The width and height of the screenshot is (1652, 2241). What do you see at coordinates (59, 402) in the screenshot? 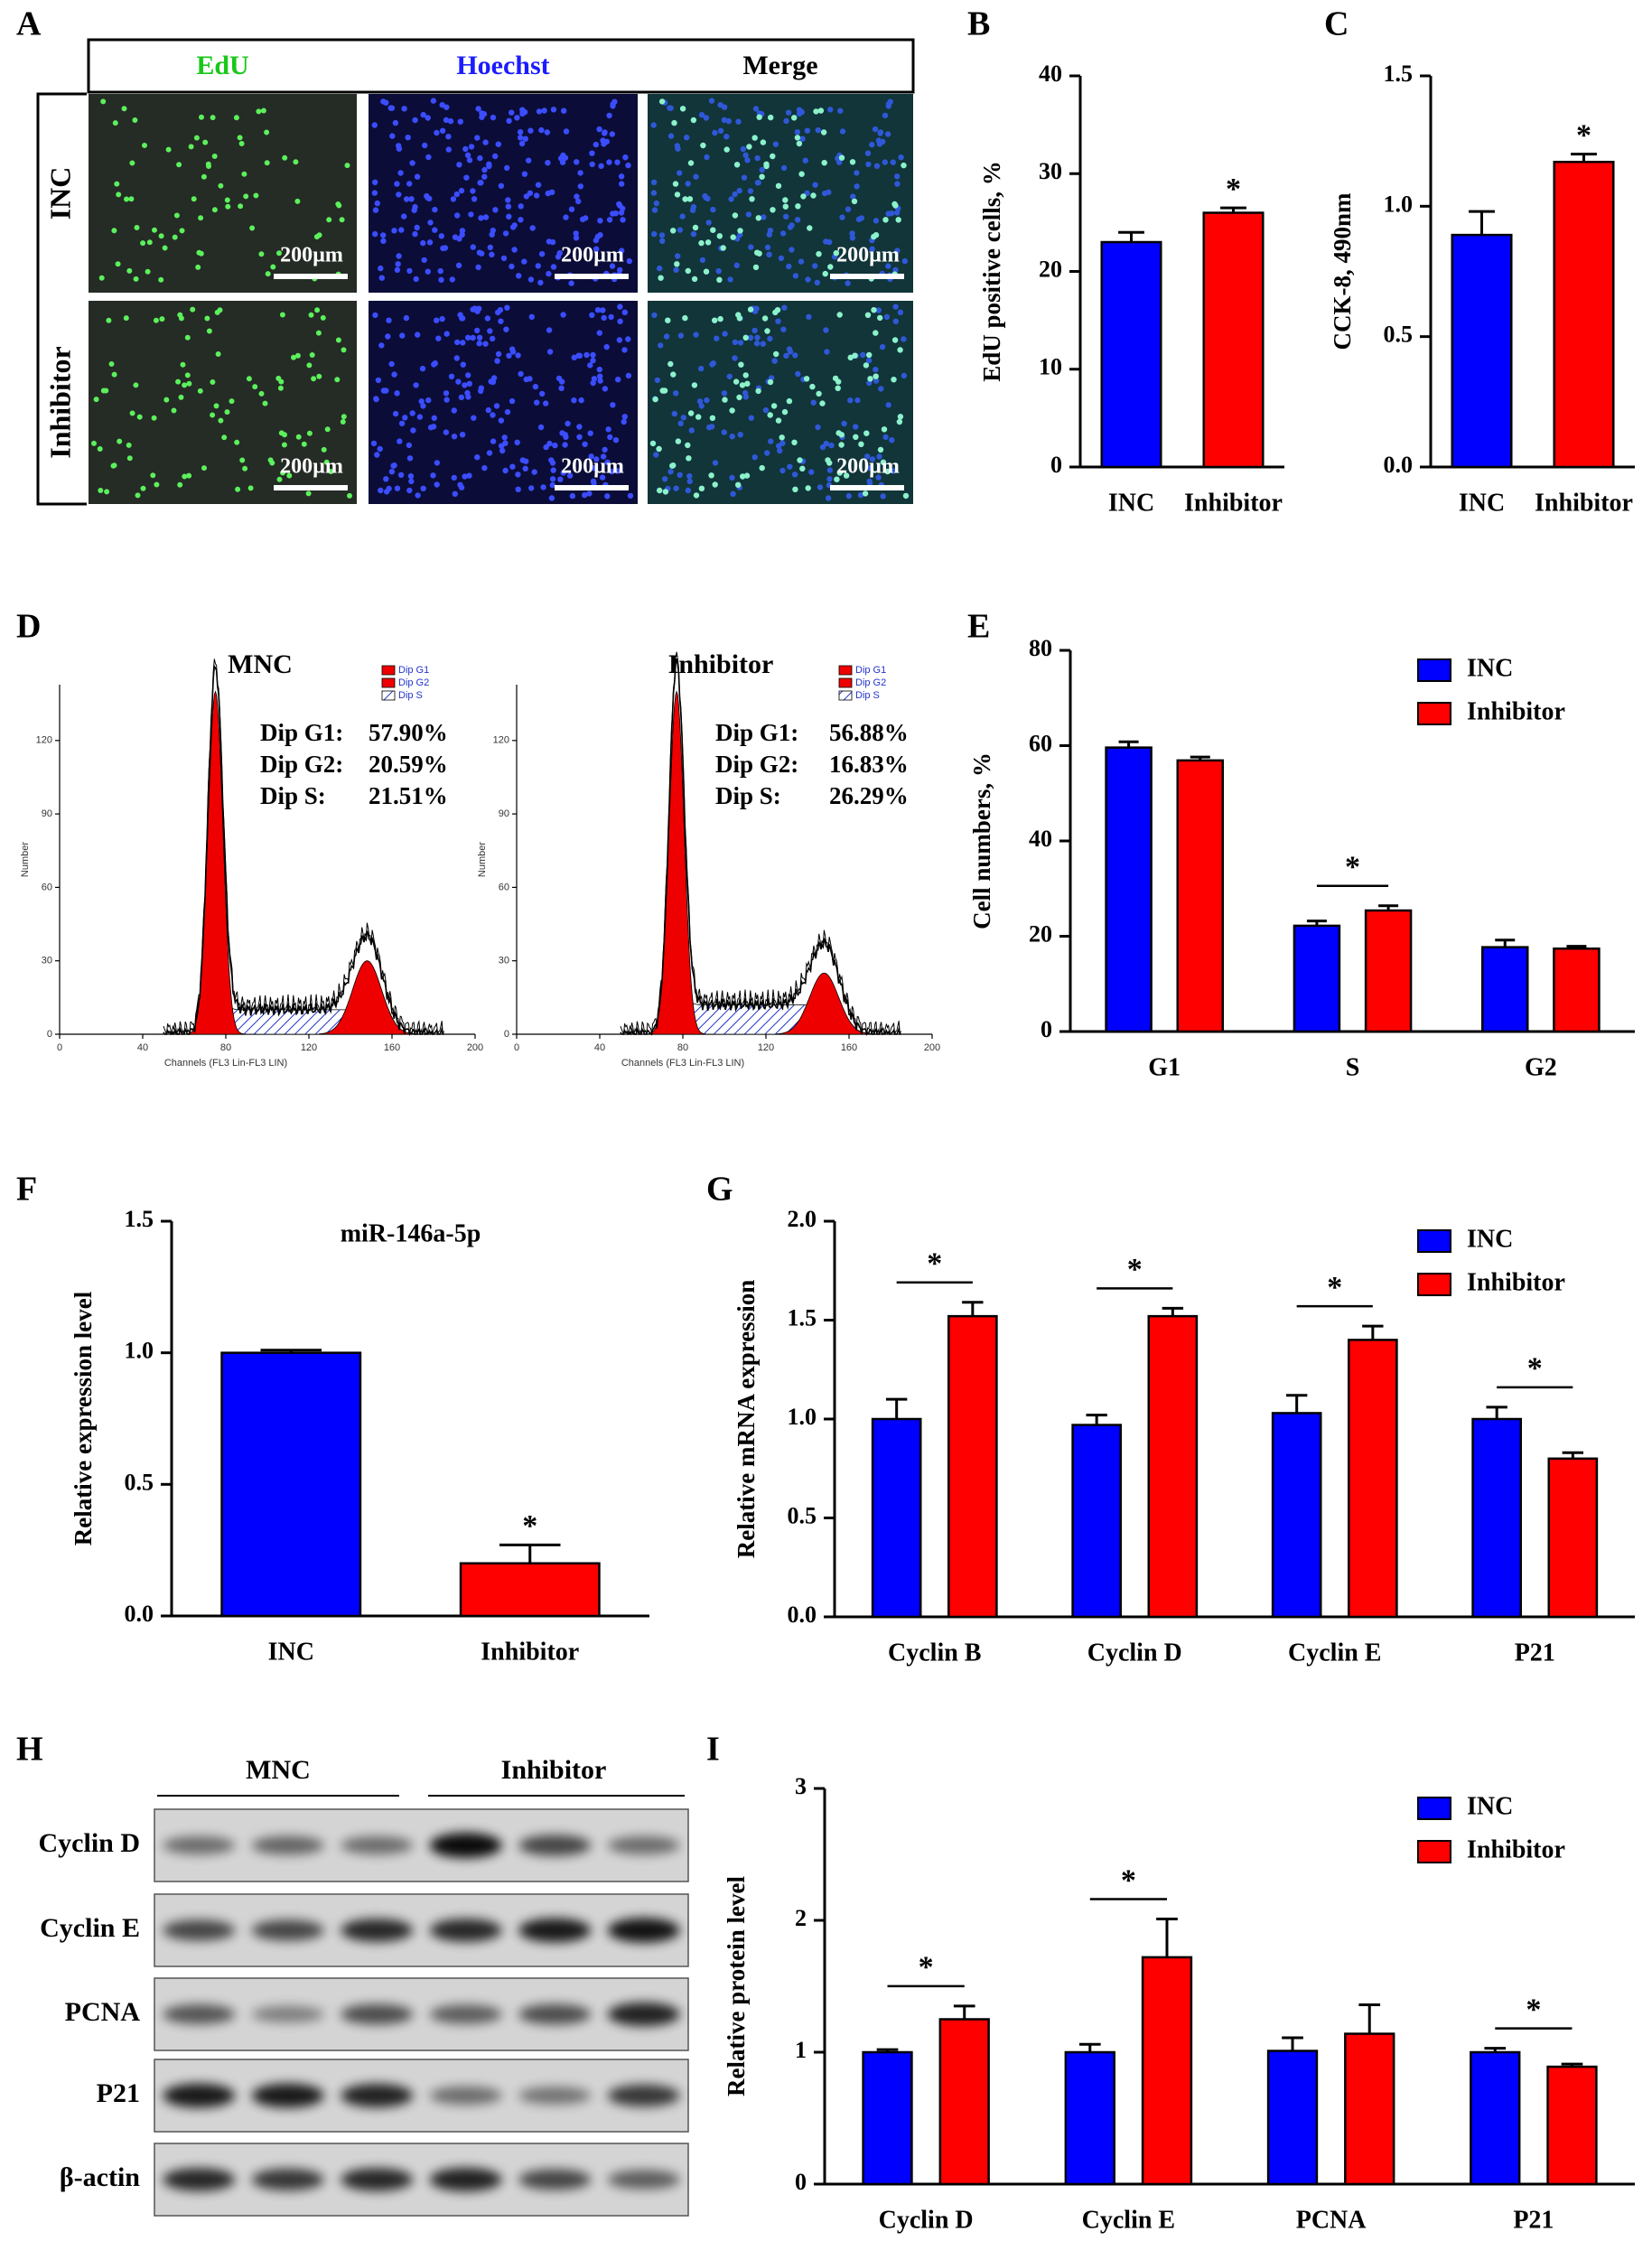
I see `row-label: Inhibitor` at bounding box center [59, 402].